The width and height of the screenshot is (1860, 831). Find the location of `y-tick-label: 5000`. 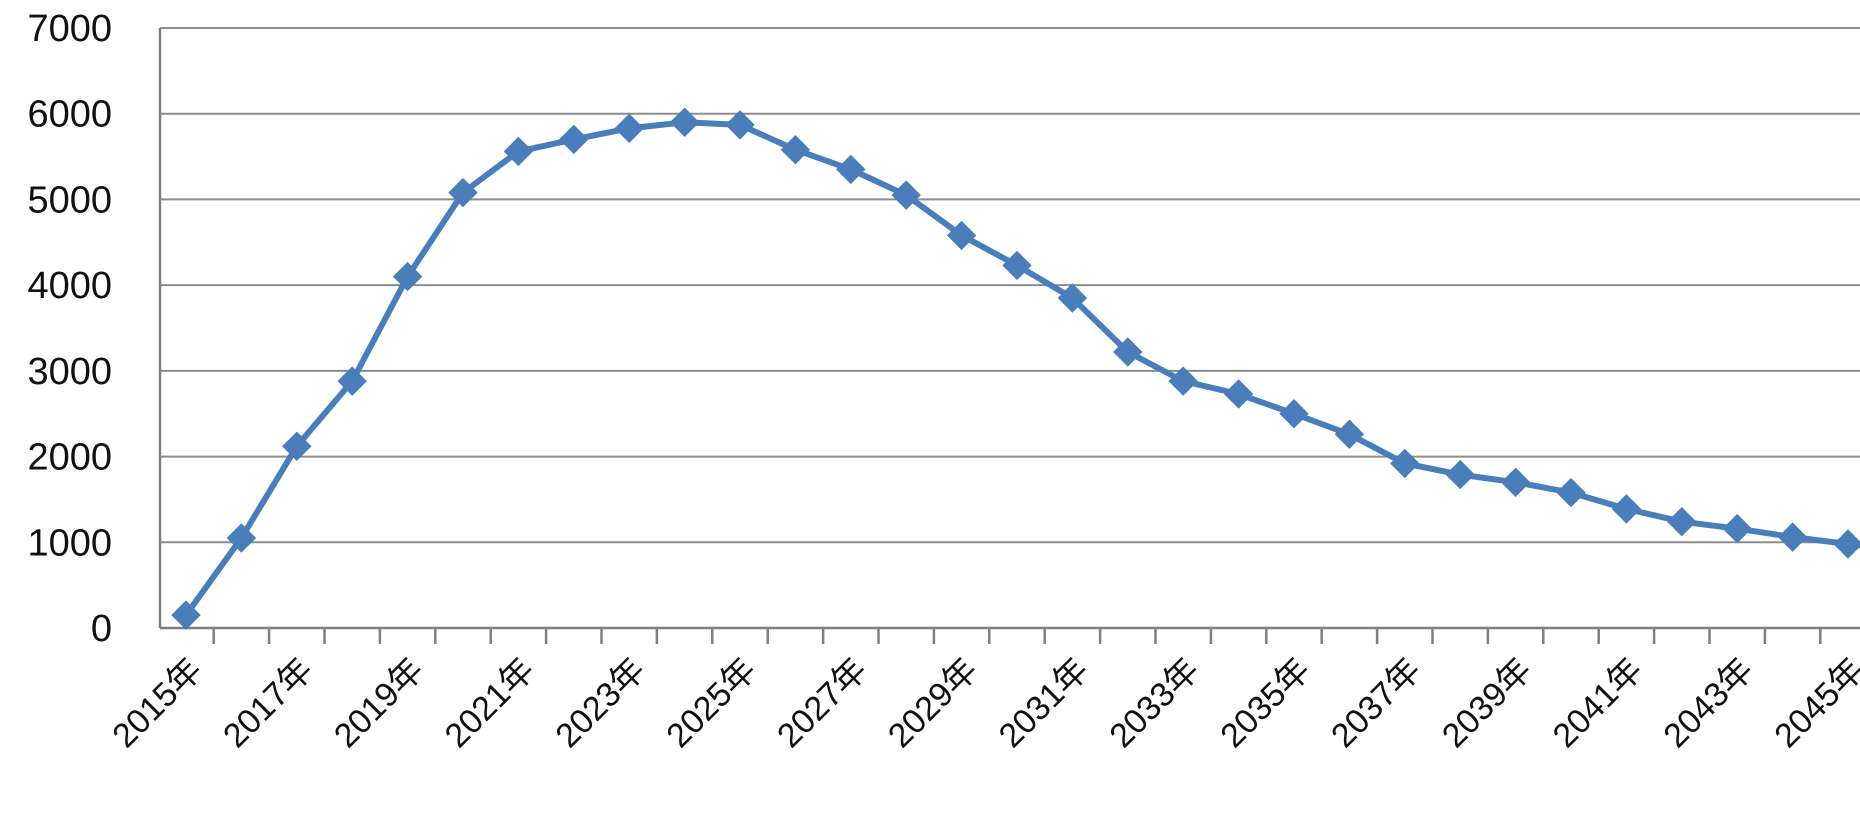

y-tick-label: 5000 is located at coordinates (69, 200).